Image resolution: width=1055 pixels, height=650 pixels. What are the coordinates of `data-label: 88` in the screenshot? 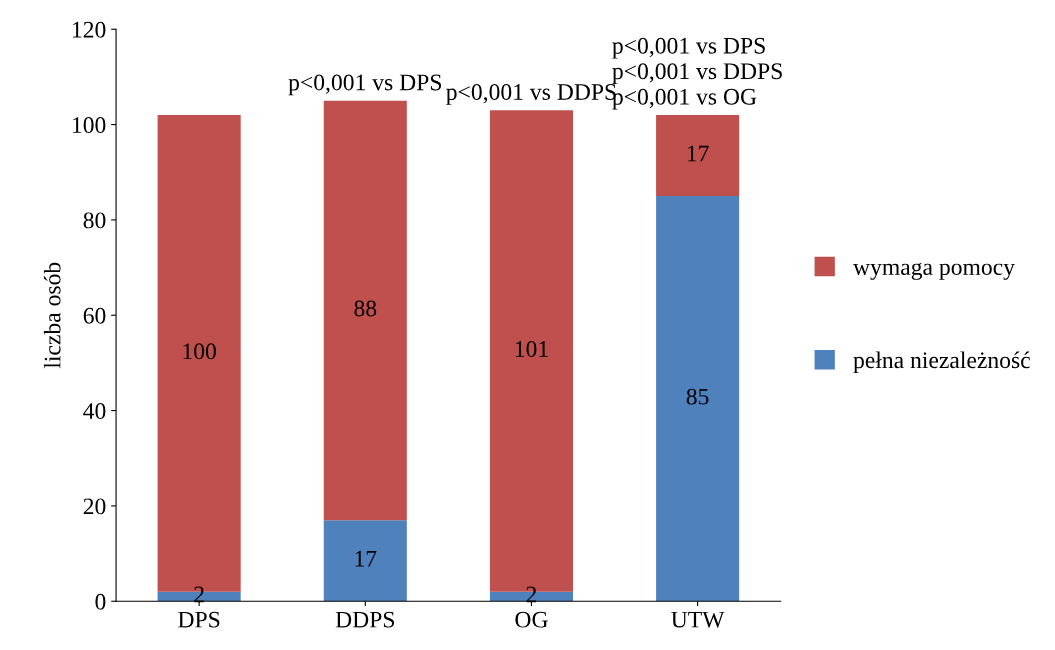 It's located at (365, 308).